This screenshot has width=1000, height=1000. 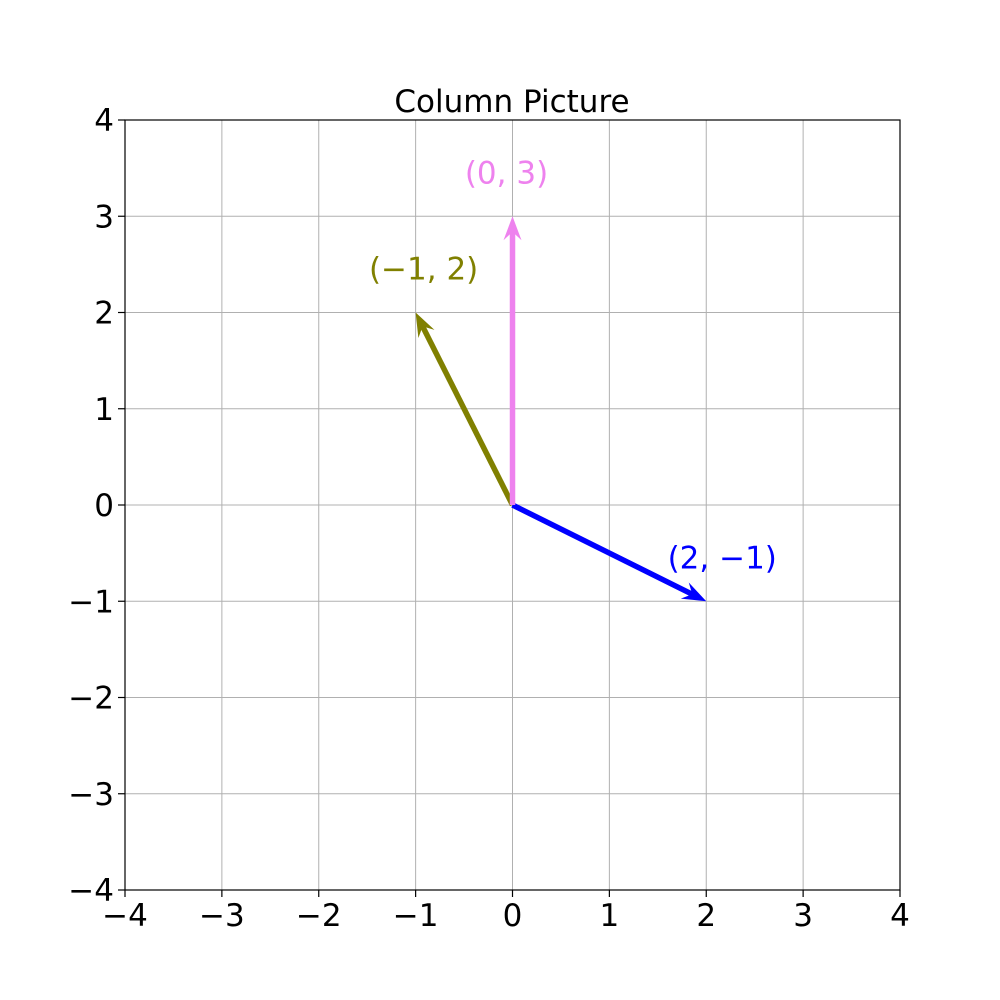 What do you see at coordinates (900, 916) in the screenshot?
I see `x-tick-label: 4` at bounding box center [900, 916].